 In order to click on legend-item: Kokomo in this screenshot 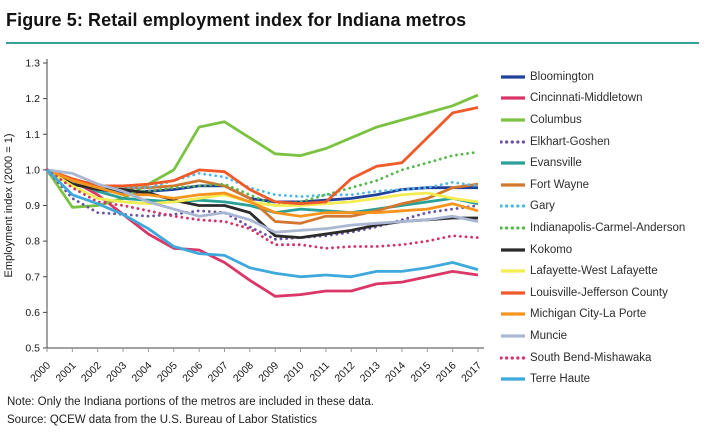, I will do `click(602, 250)`.